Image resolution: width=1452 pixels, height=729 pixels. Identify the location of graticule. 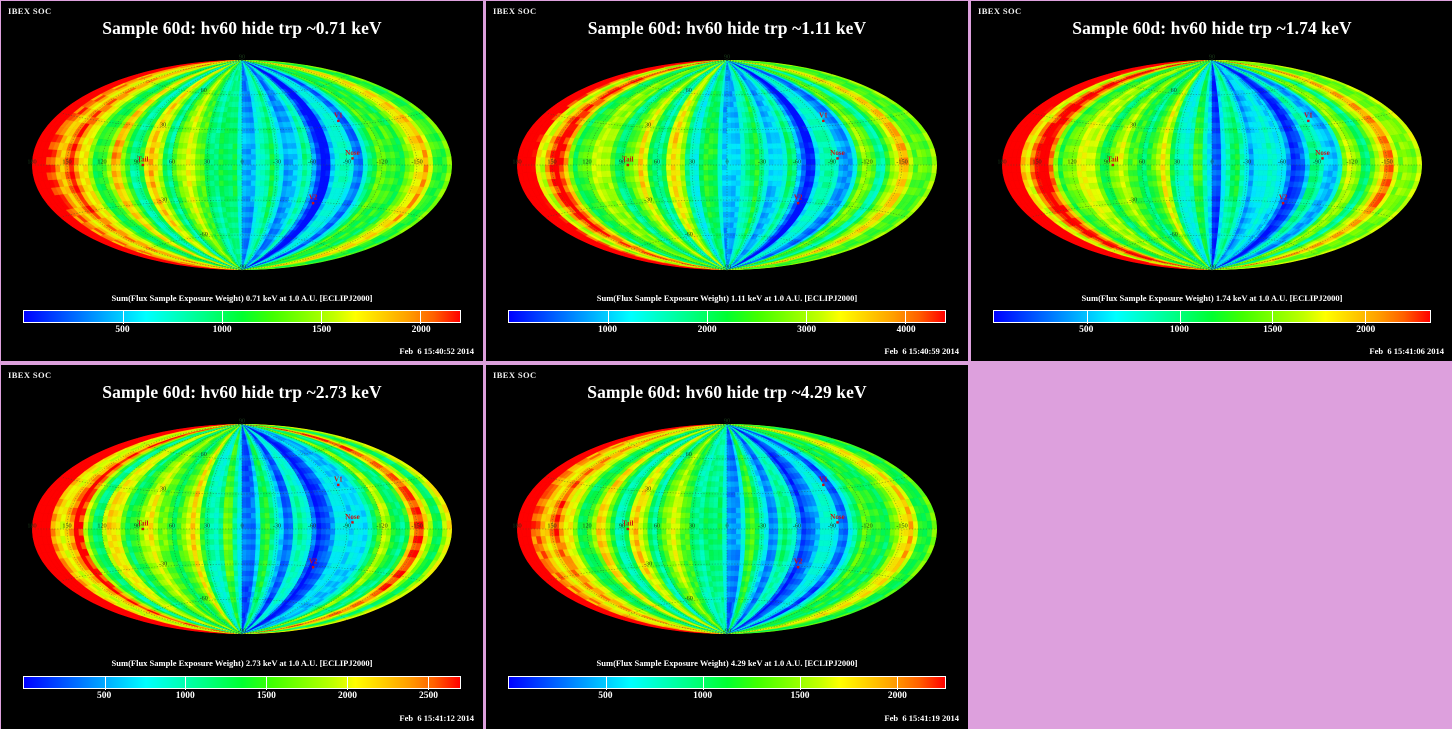
(727, 165).